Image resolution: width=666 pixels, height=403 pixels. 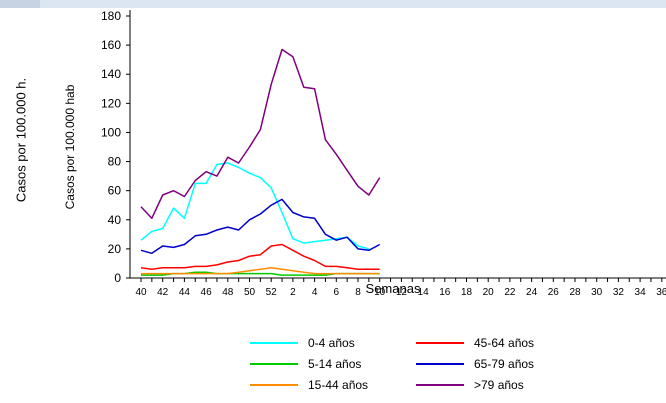 I want to click on x-tick-label: 30, so click(x=597, y=292).